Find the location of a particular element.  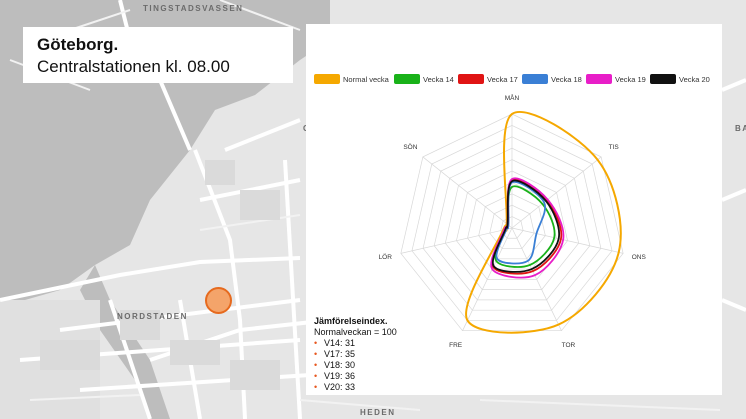

comparison-item-text: V17: 35 is located at coordinates (340, 354).